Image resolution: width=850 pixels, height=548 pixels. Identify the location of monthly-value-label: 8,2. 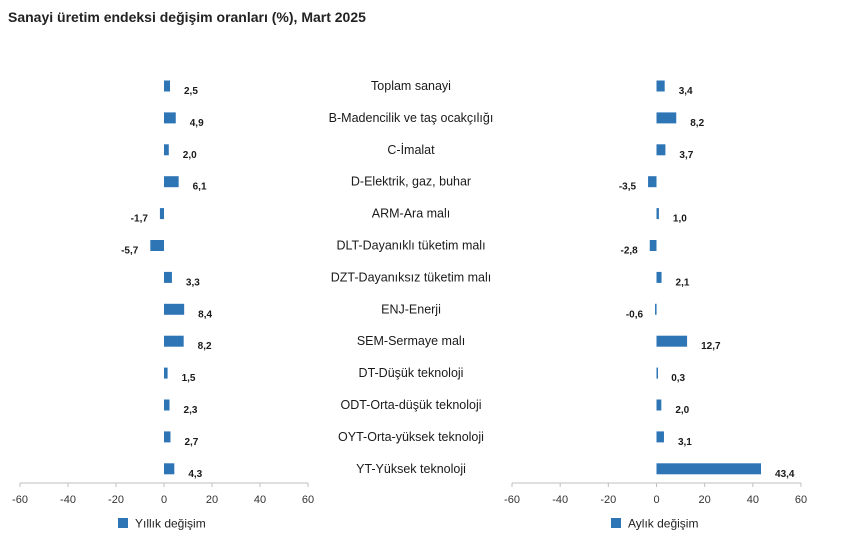
(697, 123).